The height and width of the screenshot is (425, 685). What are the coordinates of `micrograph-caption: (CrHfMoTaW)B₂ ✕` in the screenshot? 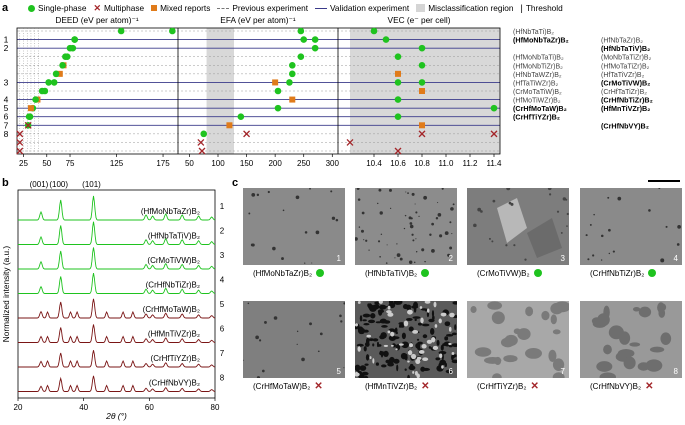 It's located at (288, 386).